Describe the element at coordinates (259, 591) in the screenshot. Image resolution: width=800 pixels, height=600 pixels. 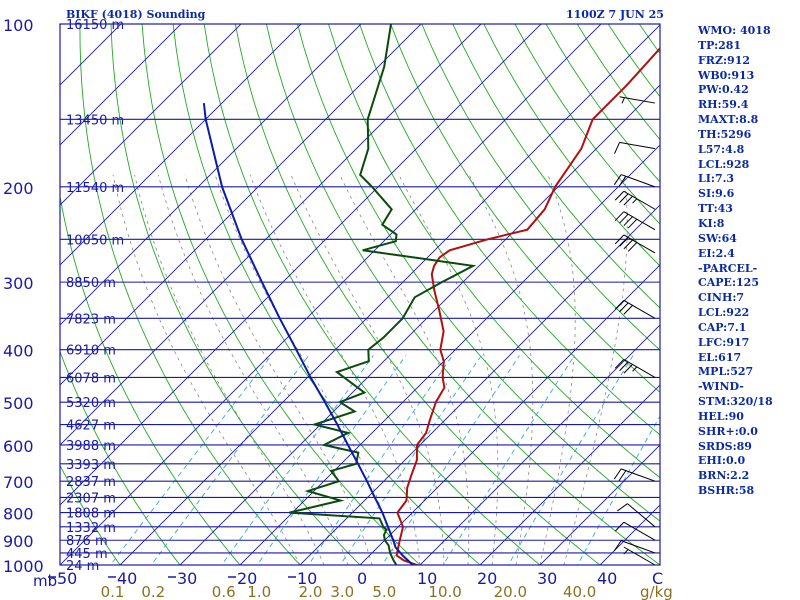
I see `mixing-ratio-tick-label: 1.0` at that location.